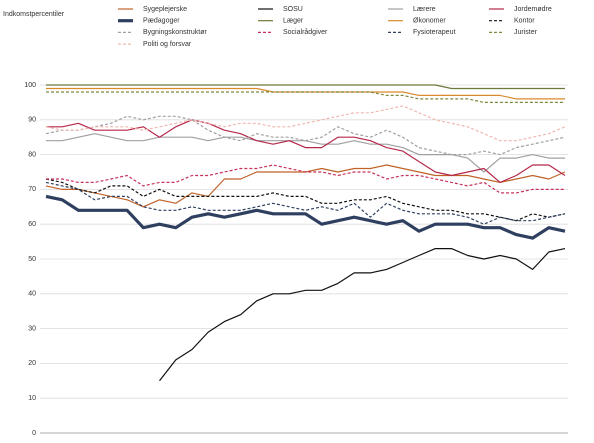 This screenshot has width=594, height=443. What do you see at coordinates (293, 21) in the screenshot?
I see `legend-label: Læger` at bounding box center [293, 21].